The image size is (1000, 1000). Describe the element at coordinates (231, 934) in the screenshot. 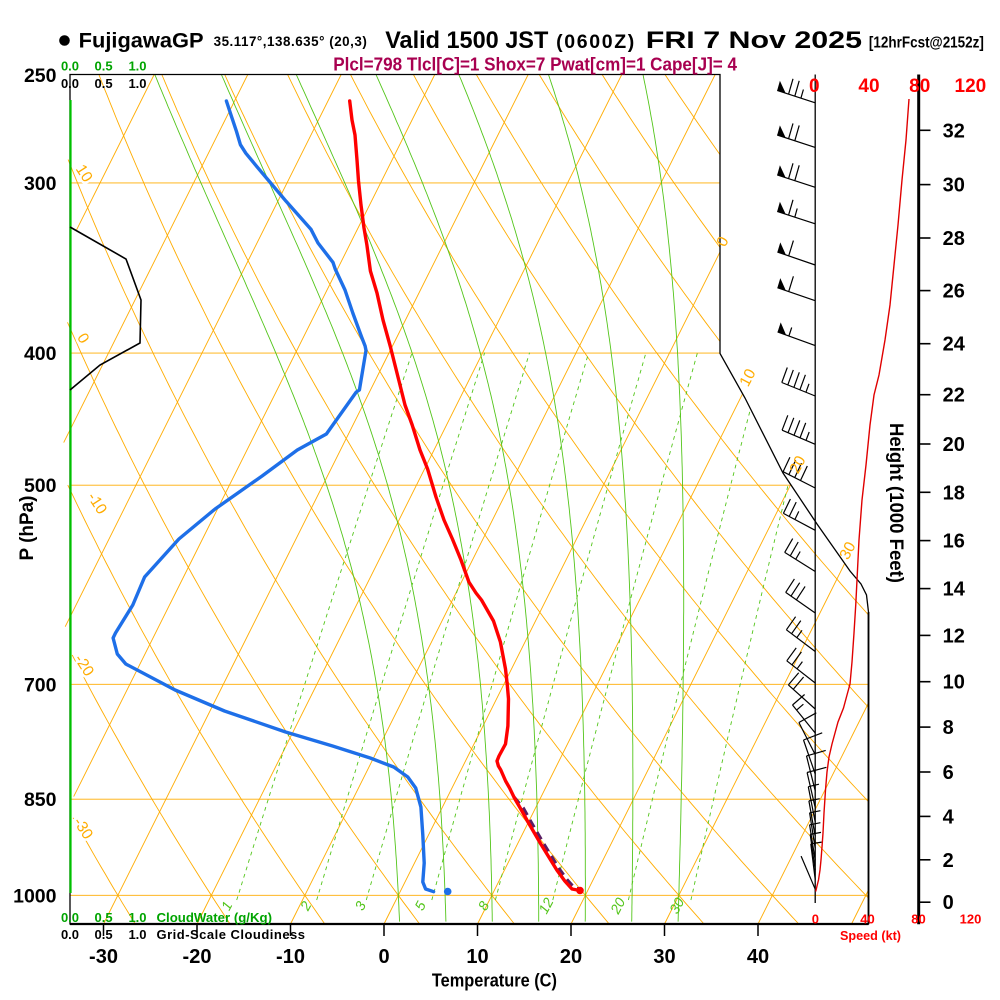

I see `svg-text: Grid-Scale Cloudiness` at that location.